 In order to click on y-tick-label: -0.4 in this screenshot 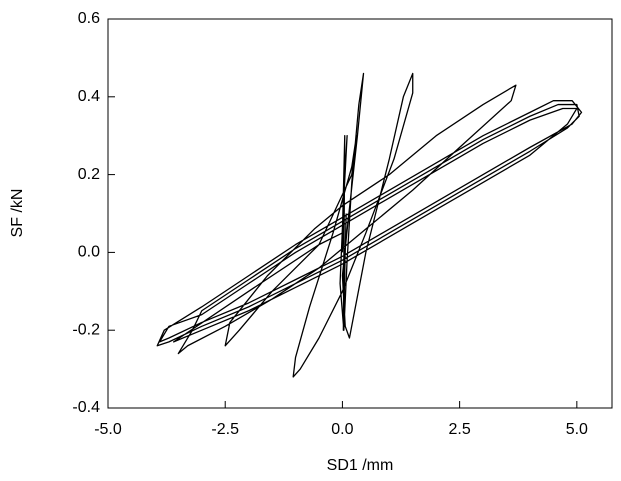, I will do `click(86, 407)`.